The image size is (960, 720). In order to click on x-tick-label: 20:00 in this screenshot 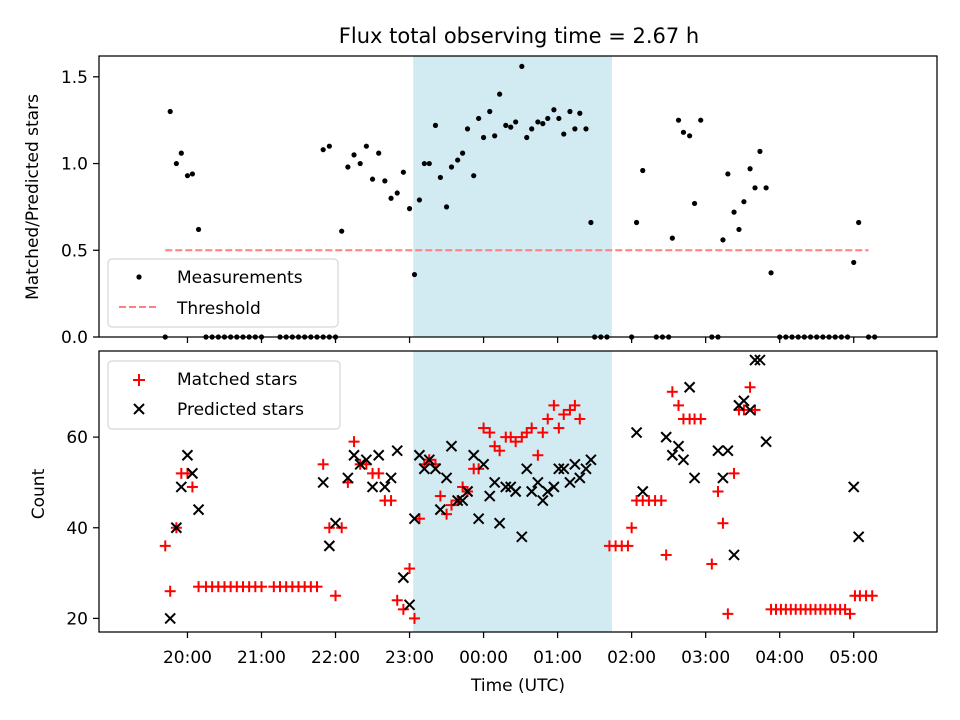, I will do `click(187, 658)`.